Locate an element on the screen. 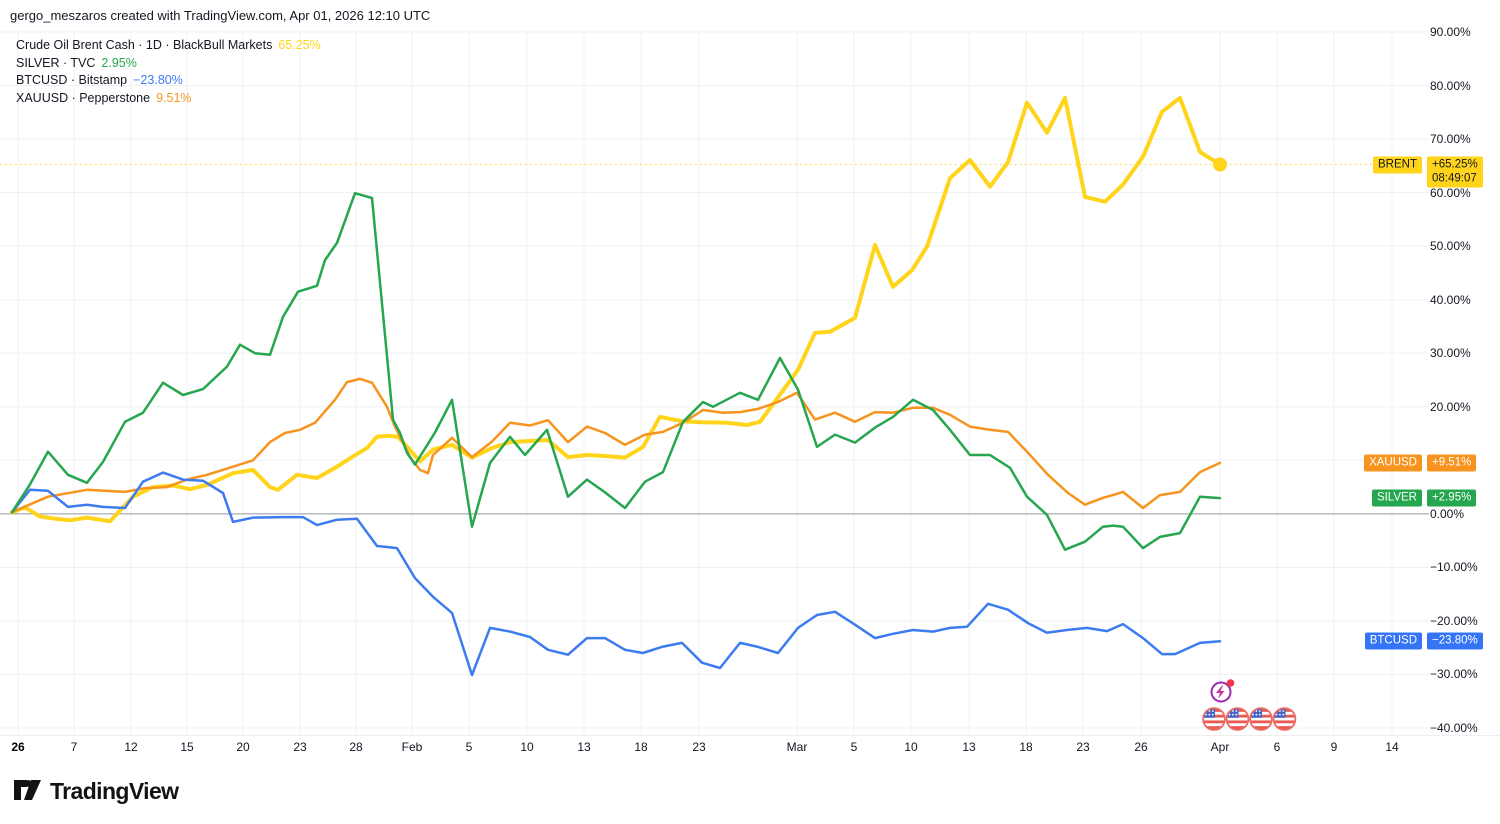 The height and width of the screenshot is (824, 1500). brent-last-value-marker is located at coordinates (1220, 164).